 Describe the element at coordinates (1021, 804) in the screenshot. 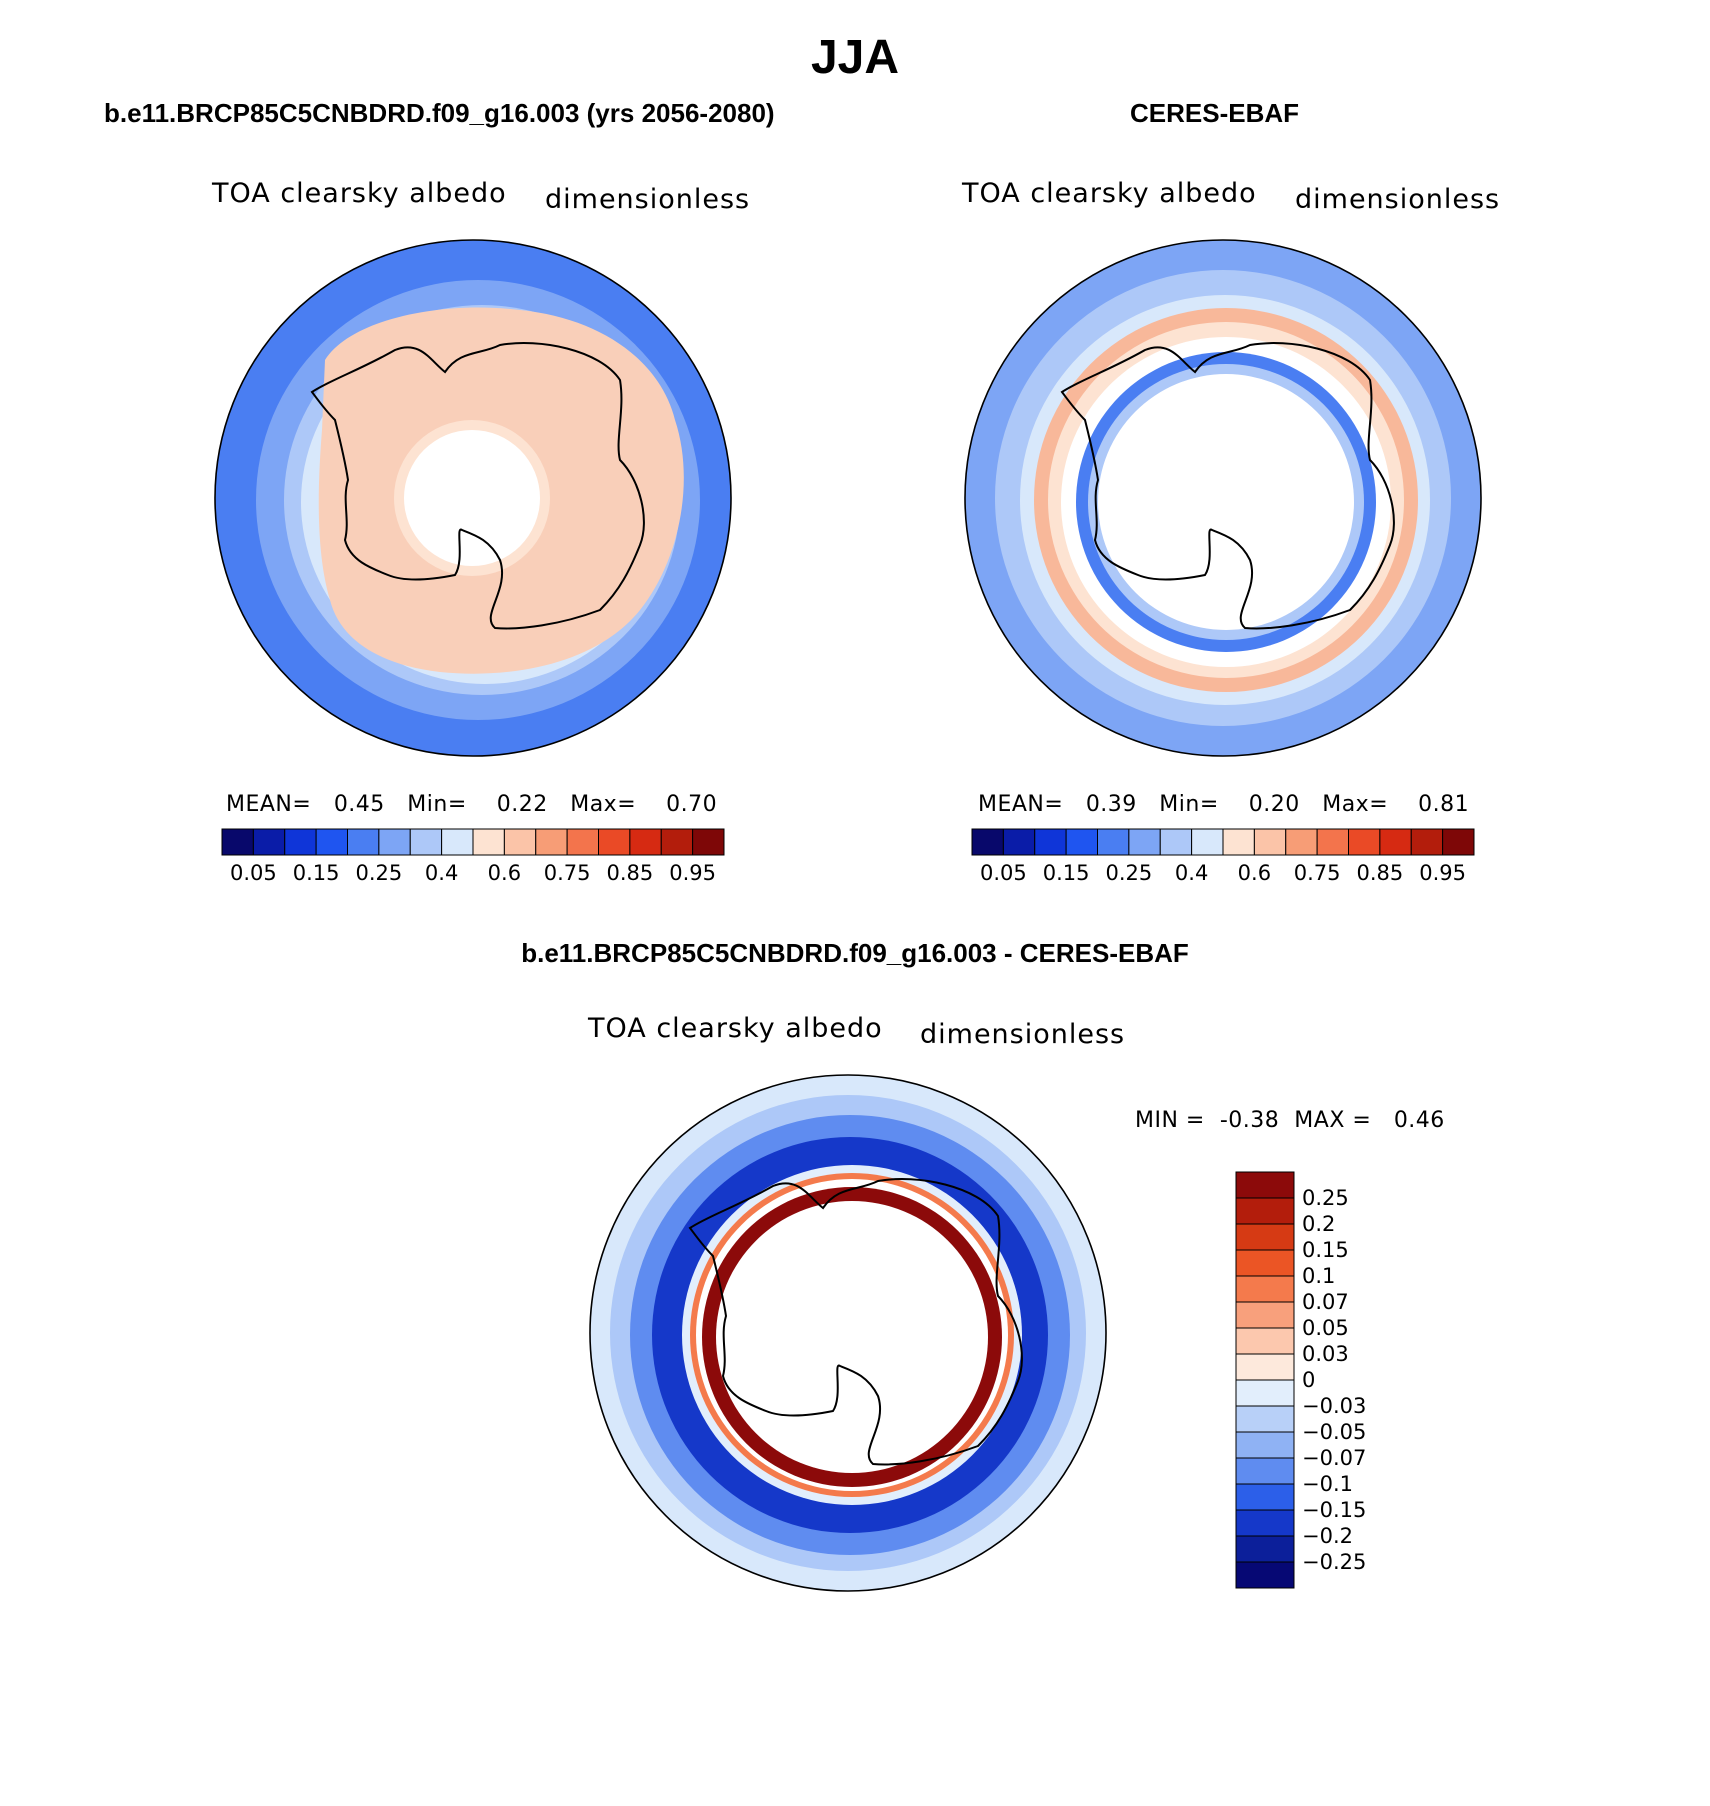

I see `panel2-mean-label: MEAN=` at that location.